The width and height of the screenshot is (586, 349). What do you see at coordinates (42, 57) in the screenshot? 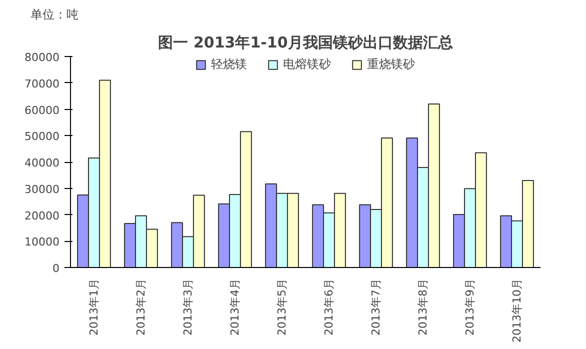
I see `y-tick-label: 80000` at bounding box center [42, 57].